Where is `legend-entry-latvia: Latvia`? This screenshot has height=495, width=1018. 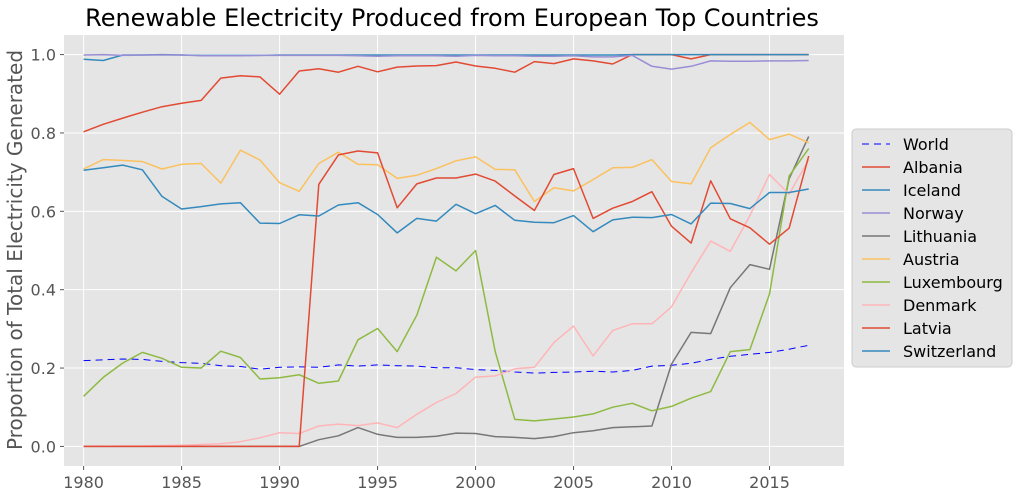
legend-entry-latvia: Latvia is located at coordinates (907, 328).